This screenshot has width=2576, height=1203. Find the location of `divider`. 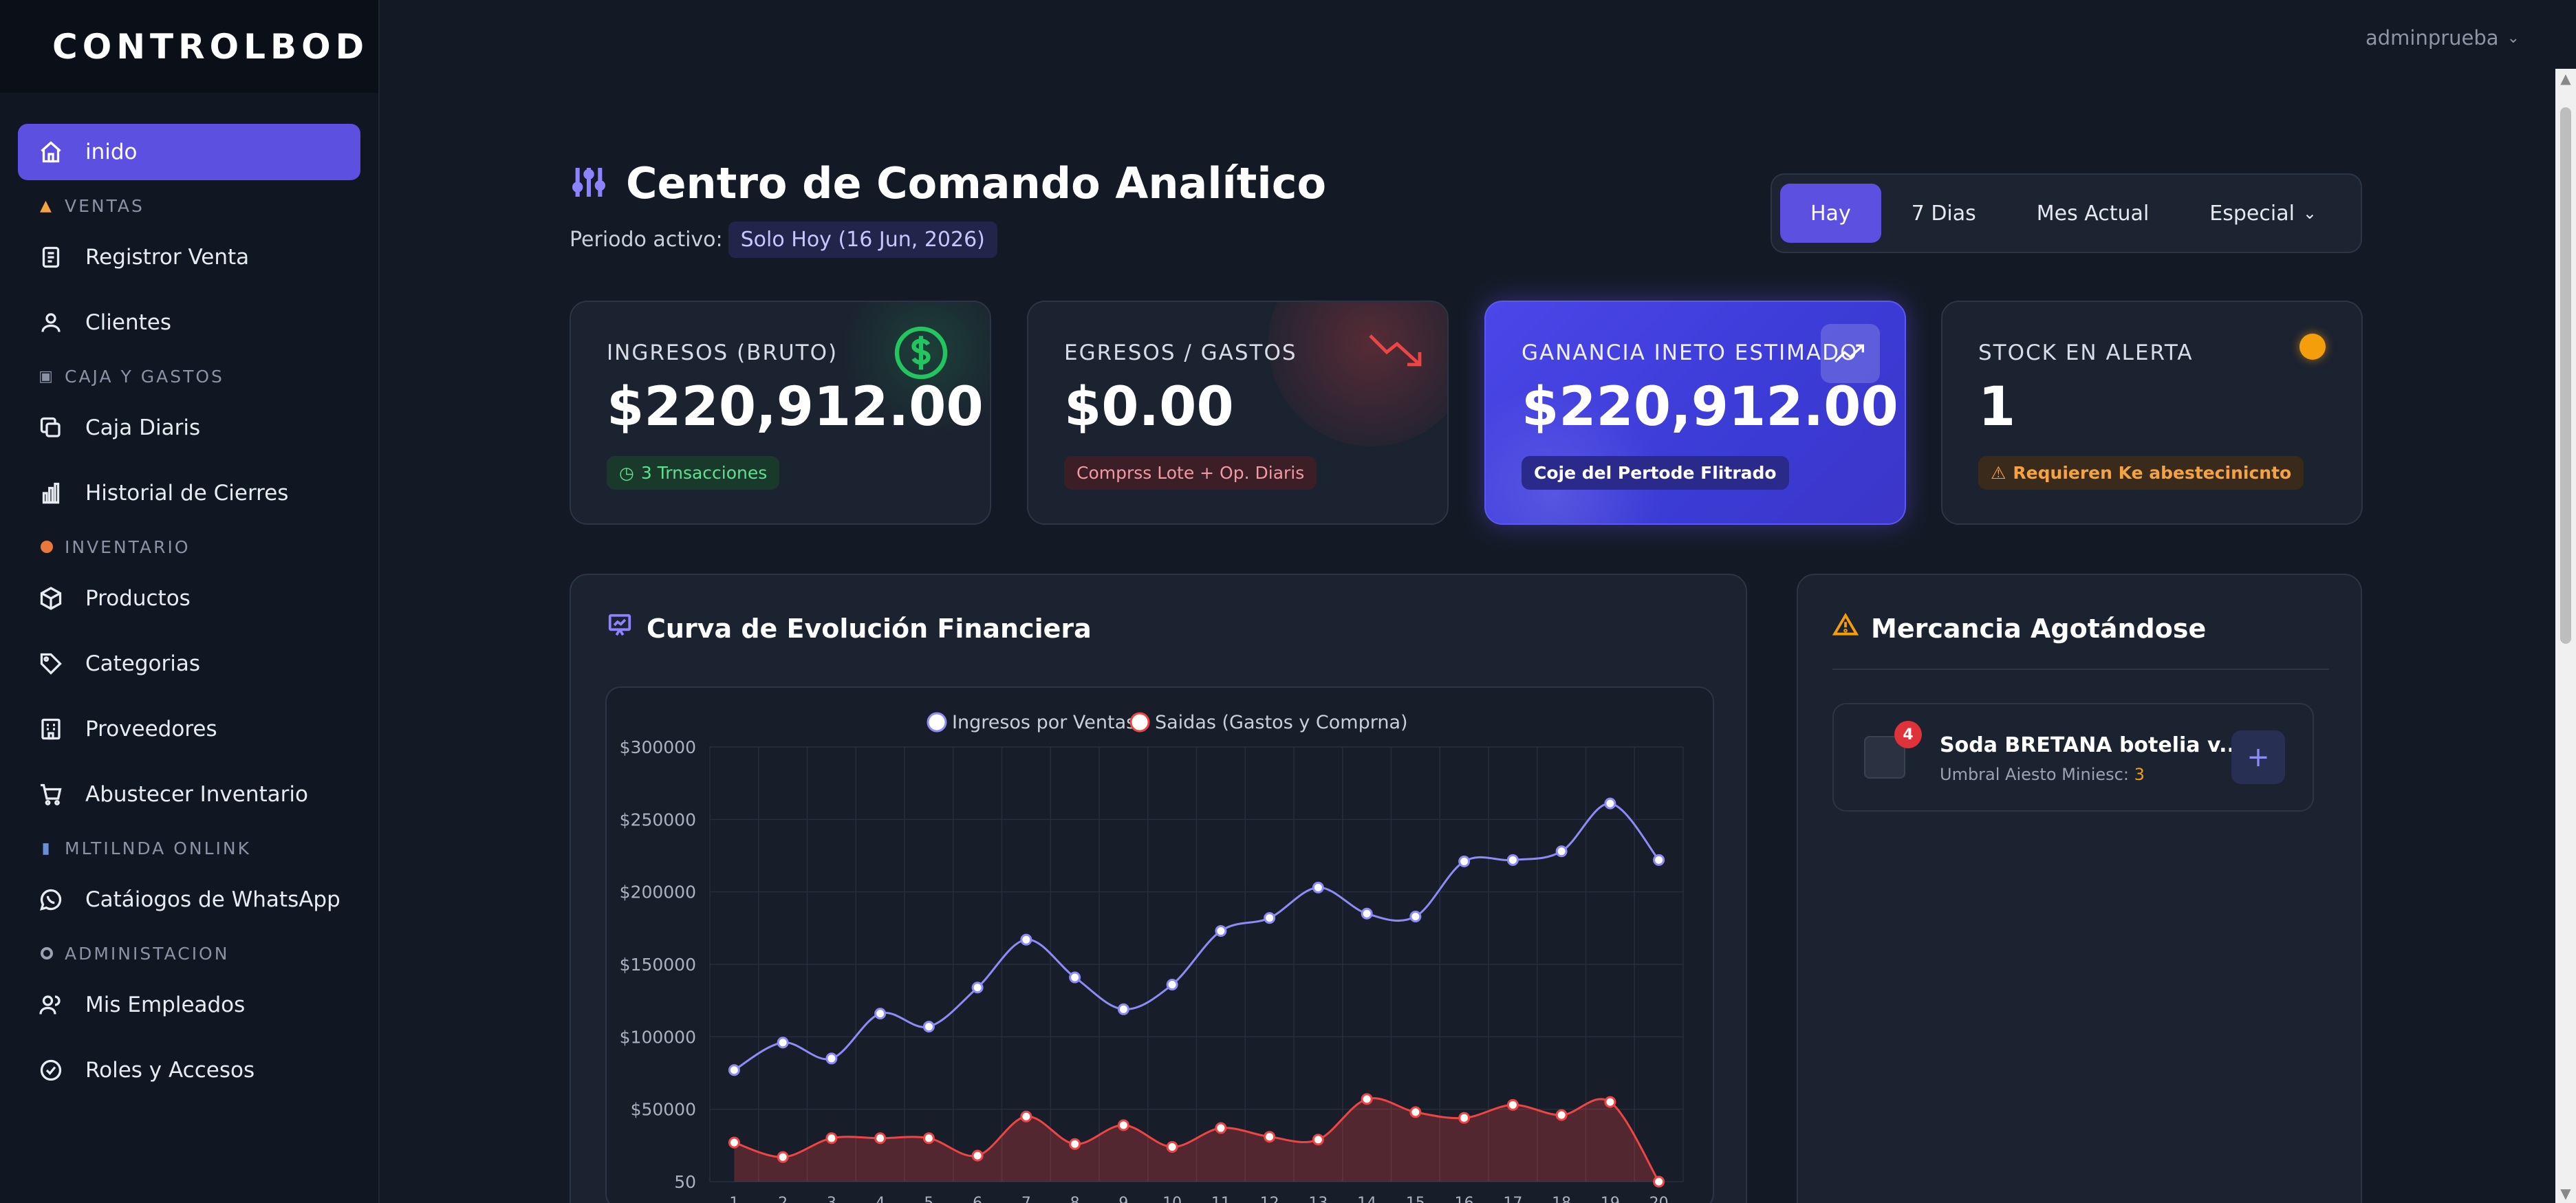

divider is located at coordinates (2080, 669).